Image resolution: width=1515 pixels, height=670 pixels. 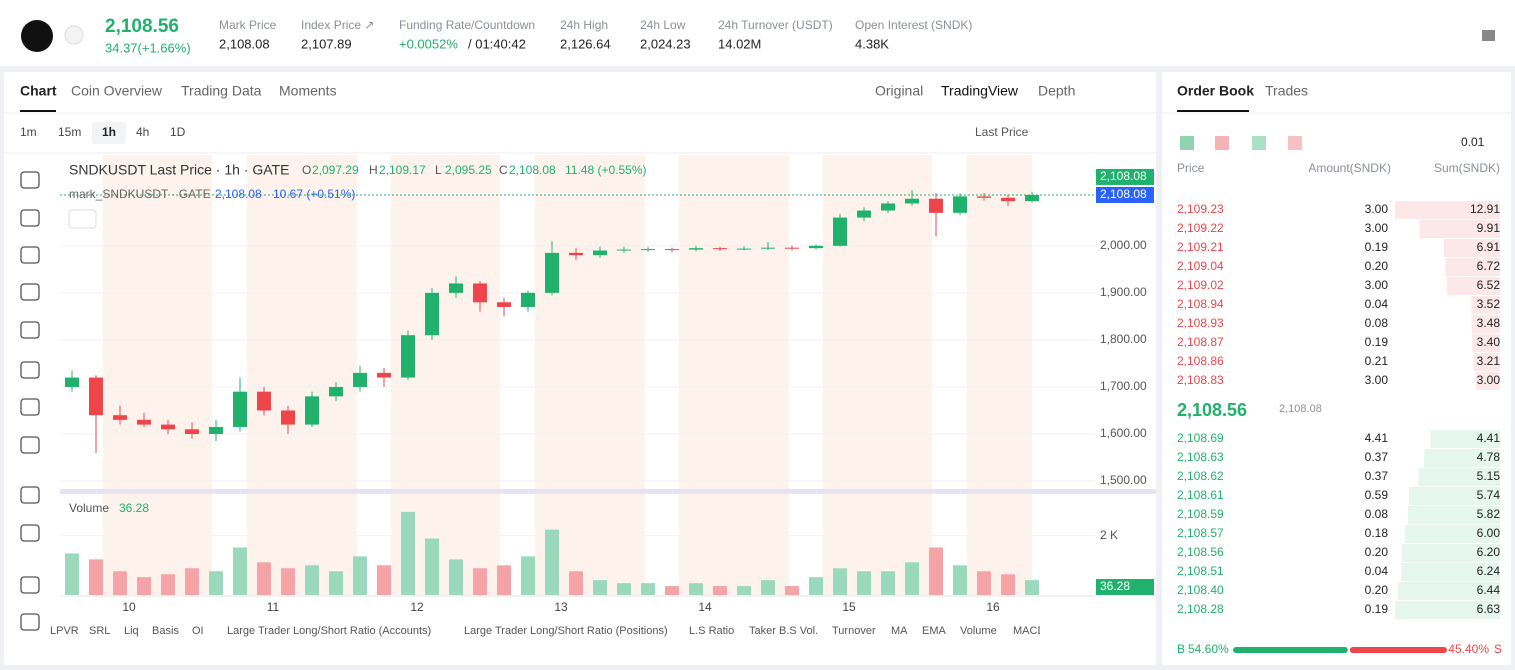 What do you see at coordinates (980, 91) in the screenshot?
I see `view: TradingView` at bounding box center [980, 91].